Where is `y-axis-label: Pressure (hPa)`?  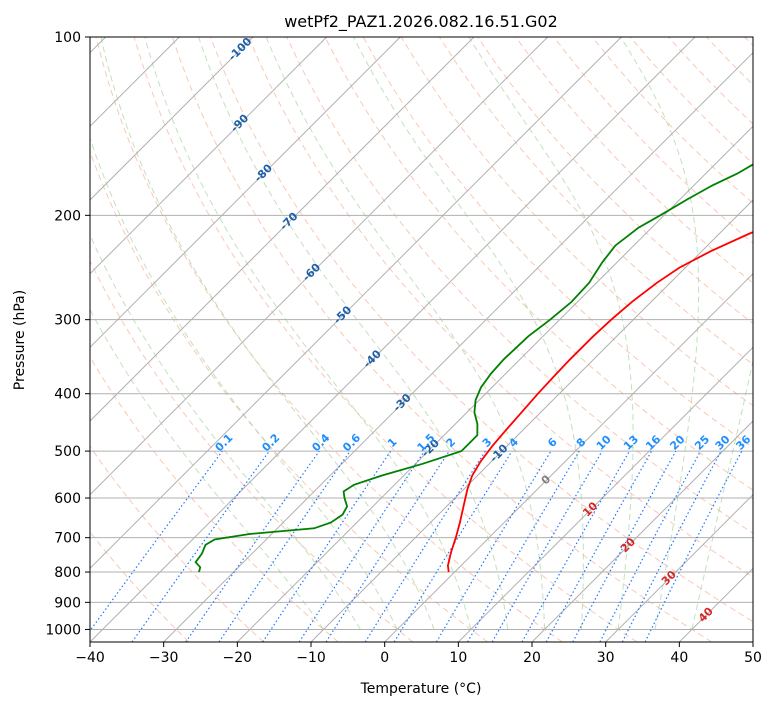
y-axis-label: Pressure (hPa) is located at coordinates (20, 340).